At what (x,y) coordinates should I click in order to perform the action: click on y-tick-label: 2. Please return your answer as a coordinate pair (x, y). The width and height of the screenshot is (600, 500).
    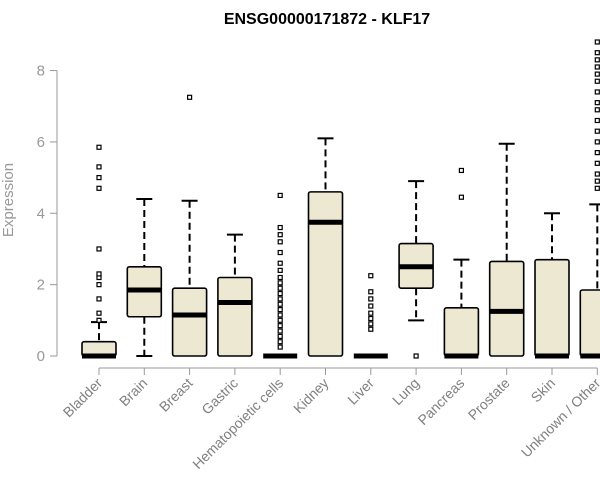
    Looking at the image, I should click on (41, 285).